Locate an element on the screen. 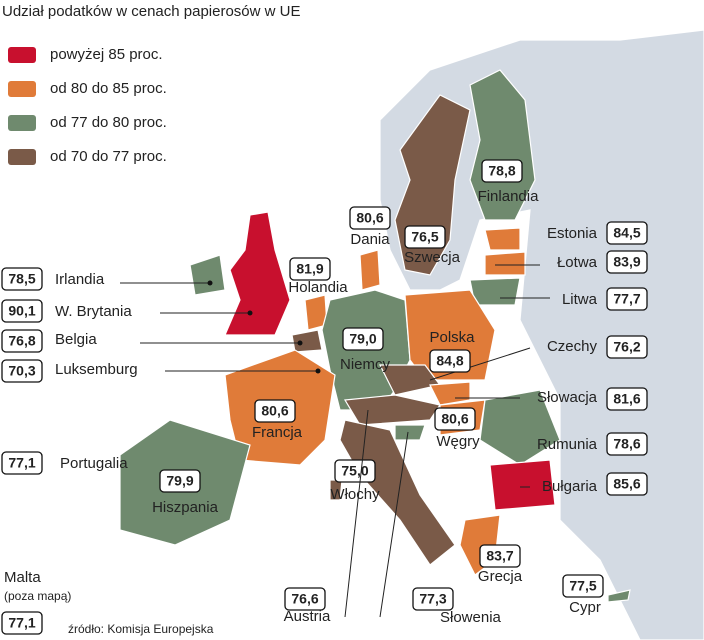  country-name: Belgia is located at coordinates (76, 339).